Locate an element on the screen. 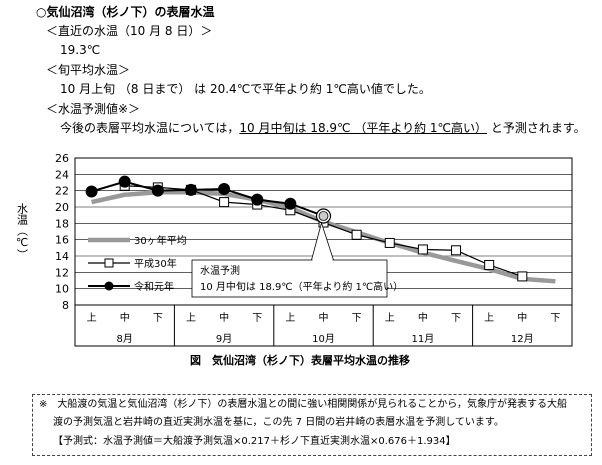 The width and height of the screenshot is (602, 465). legend-label-30yr: 30ヶ年平均 is located at coordinates (160, 240).